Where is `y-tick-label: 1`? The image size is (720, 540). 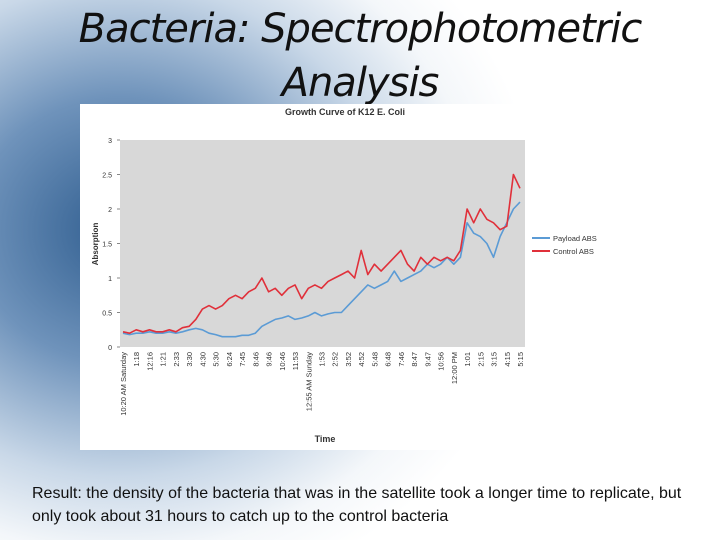 y-tick-label: 1 is located at coordinates (110, 279).